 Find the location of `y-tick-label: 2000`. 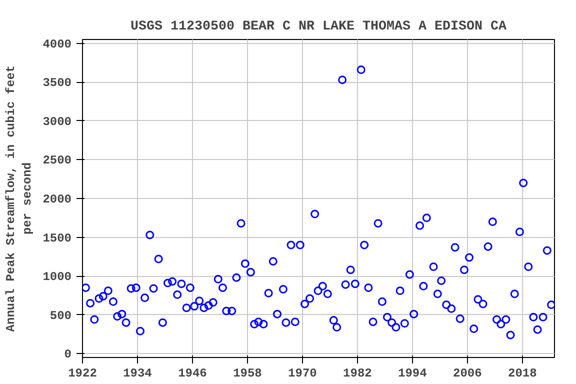

y-tick-label: 2000 is located at coordinates (57, 199).